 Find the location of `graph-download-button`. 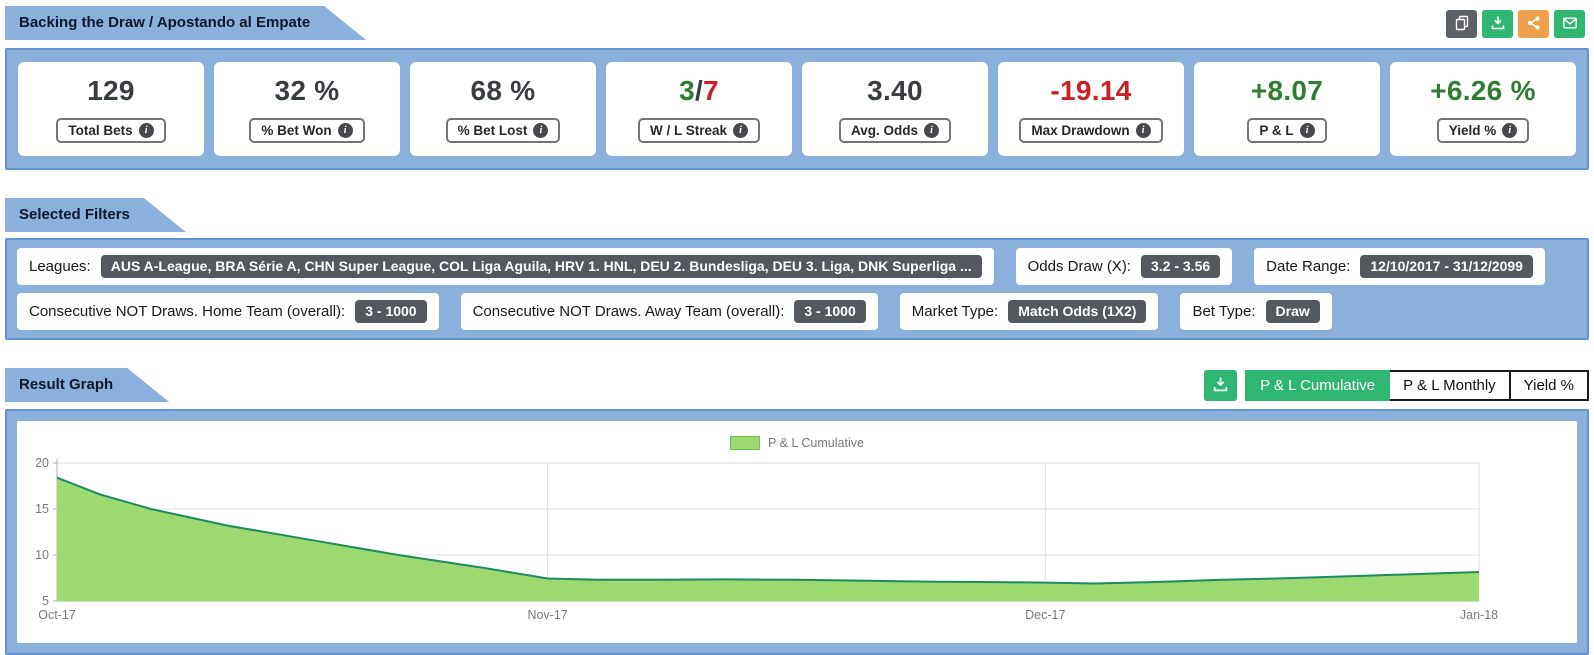

graph-download-button is located at coordinates (1221, 385).